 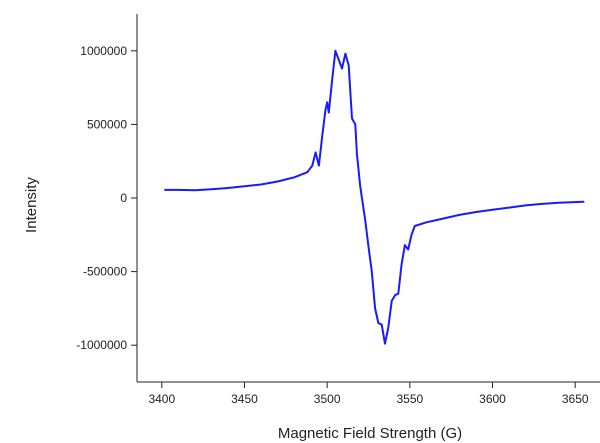 I want to click on x-tick-label: 3450, so click(x=244, y=399).